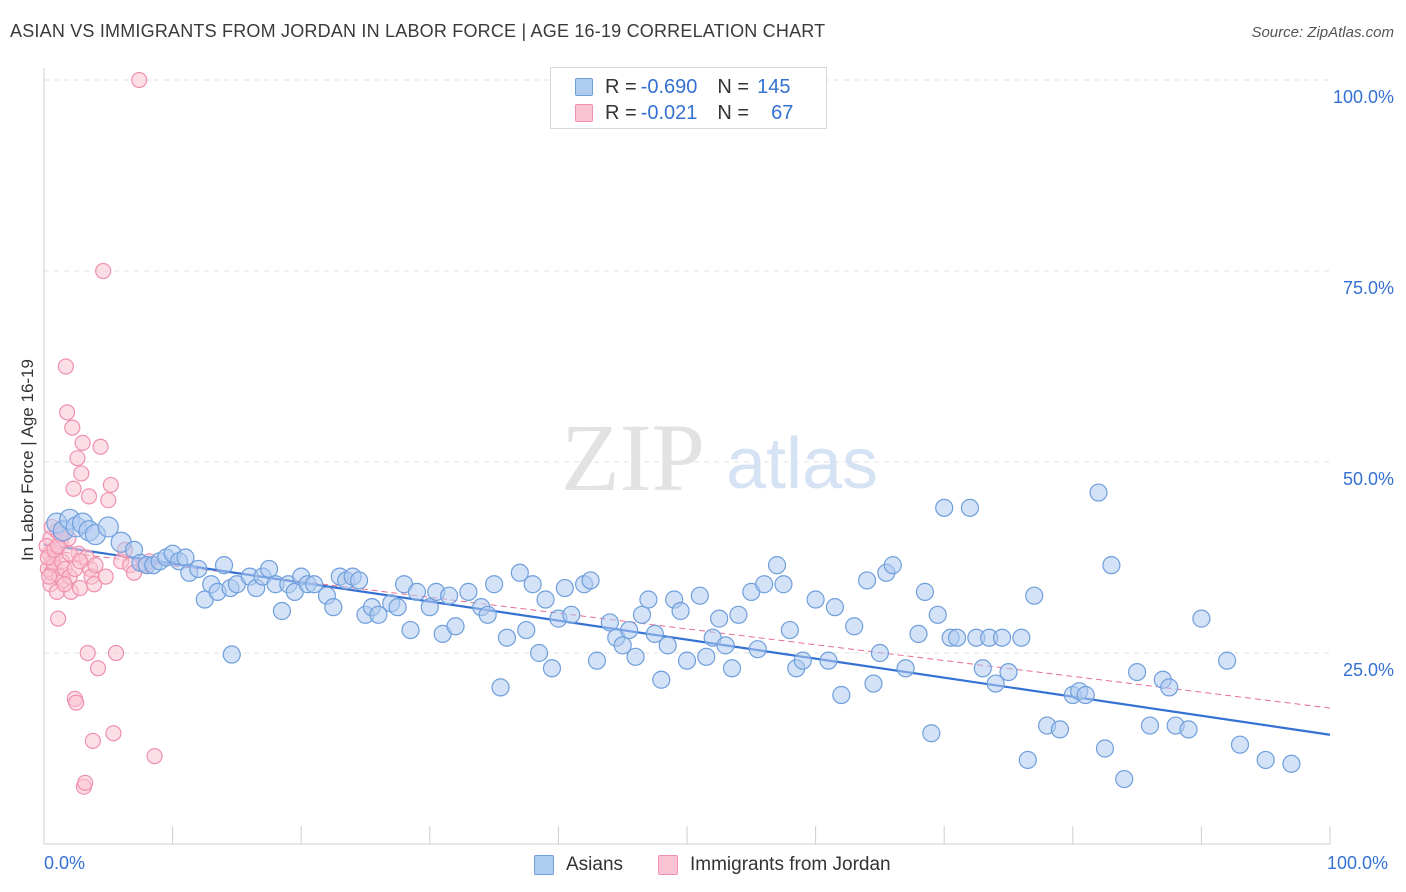 This screenshot has width=1406, height=892. Describe the element at coordinates (578, 865) in the screenshot. I see `legend-item-asians: Asians` at that location.